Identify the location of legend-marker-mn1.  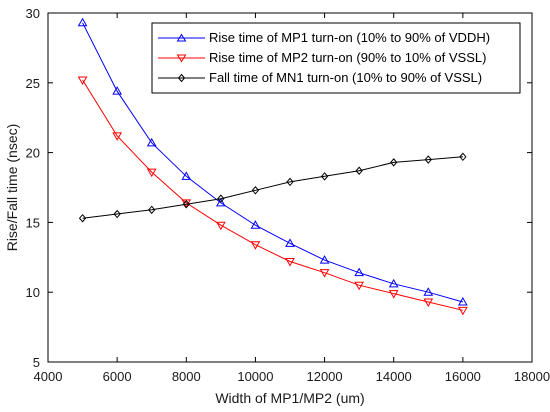
(181, 78).